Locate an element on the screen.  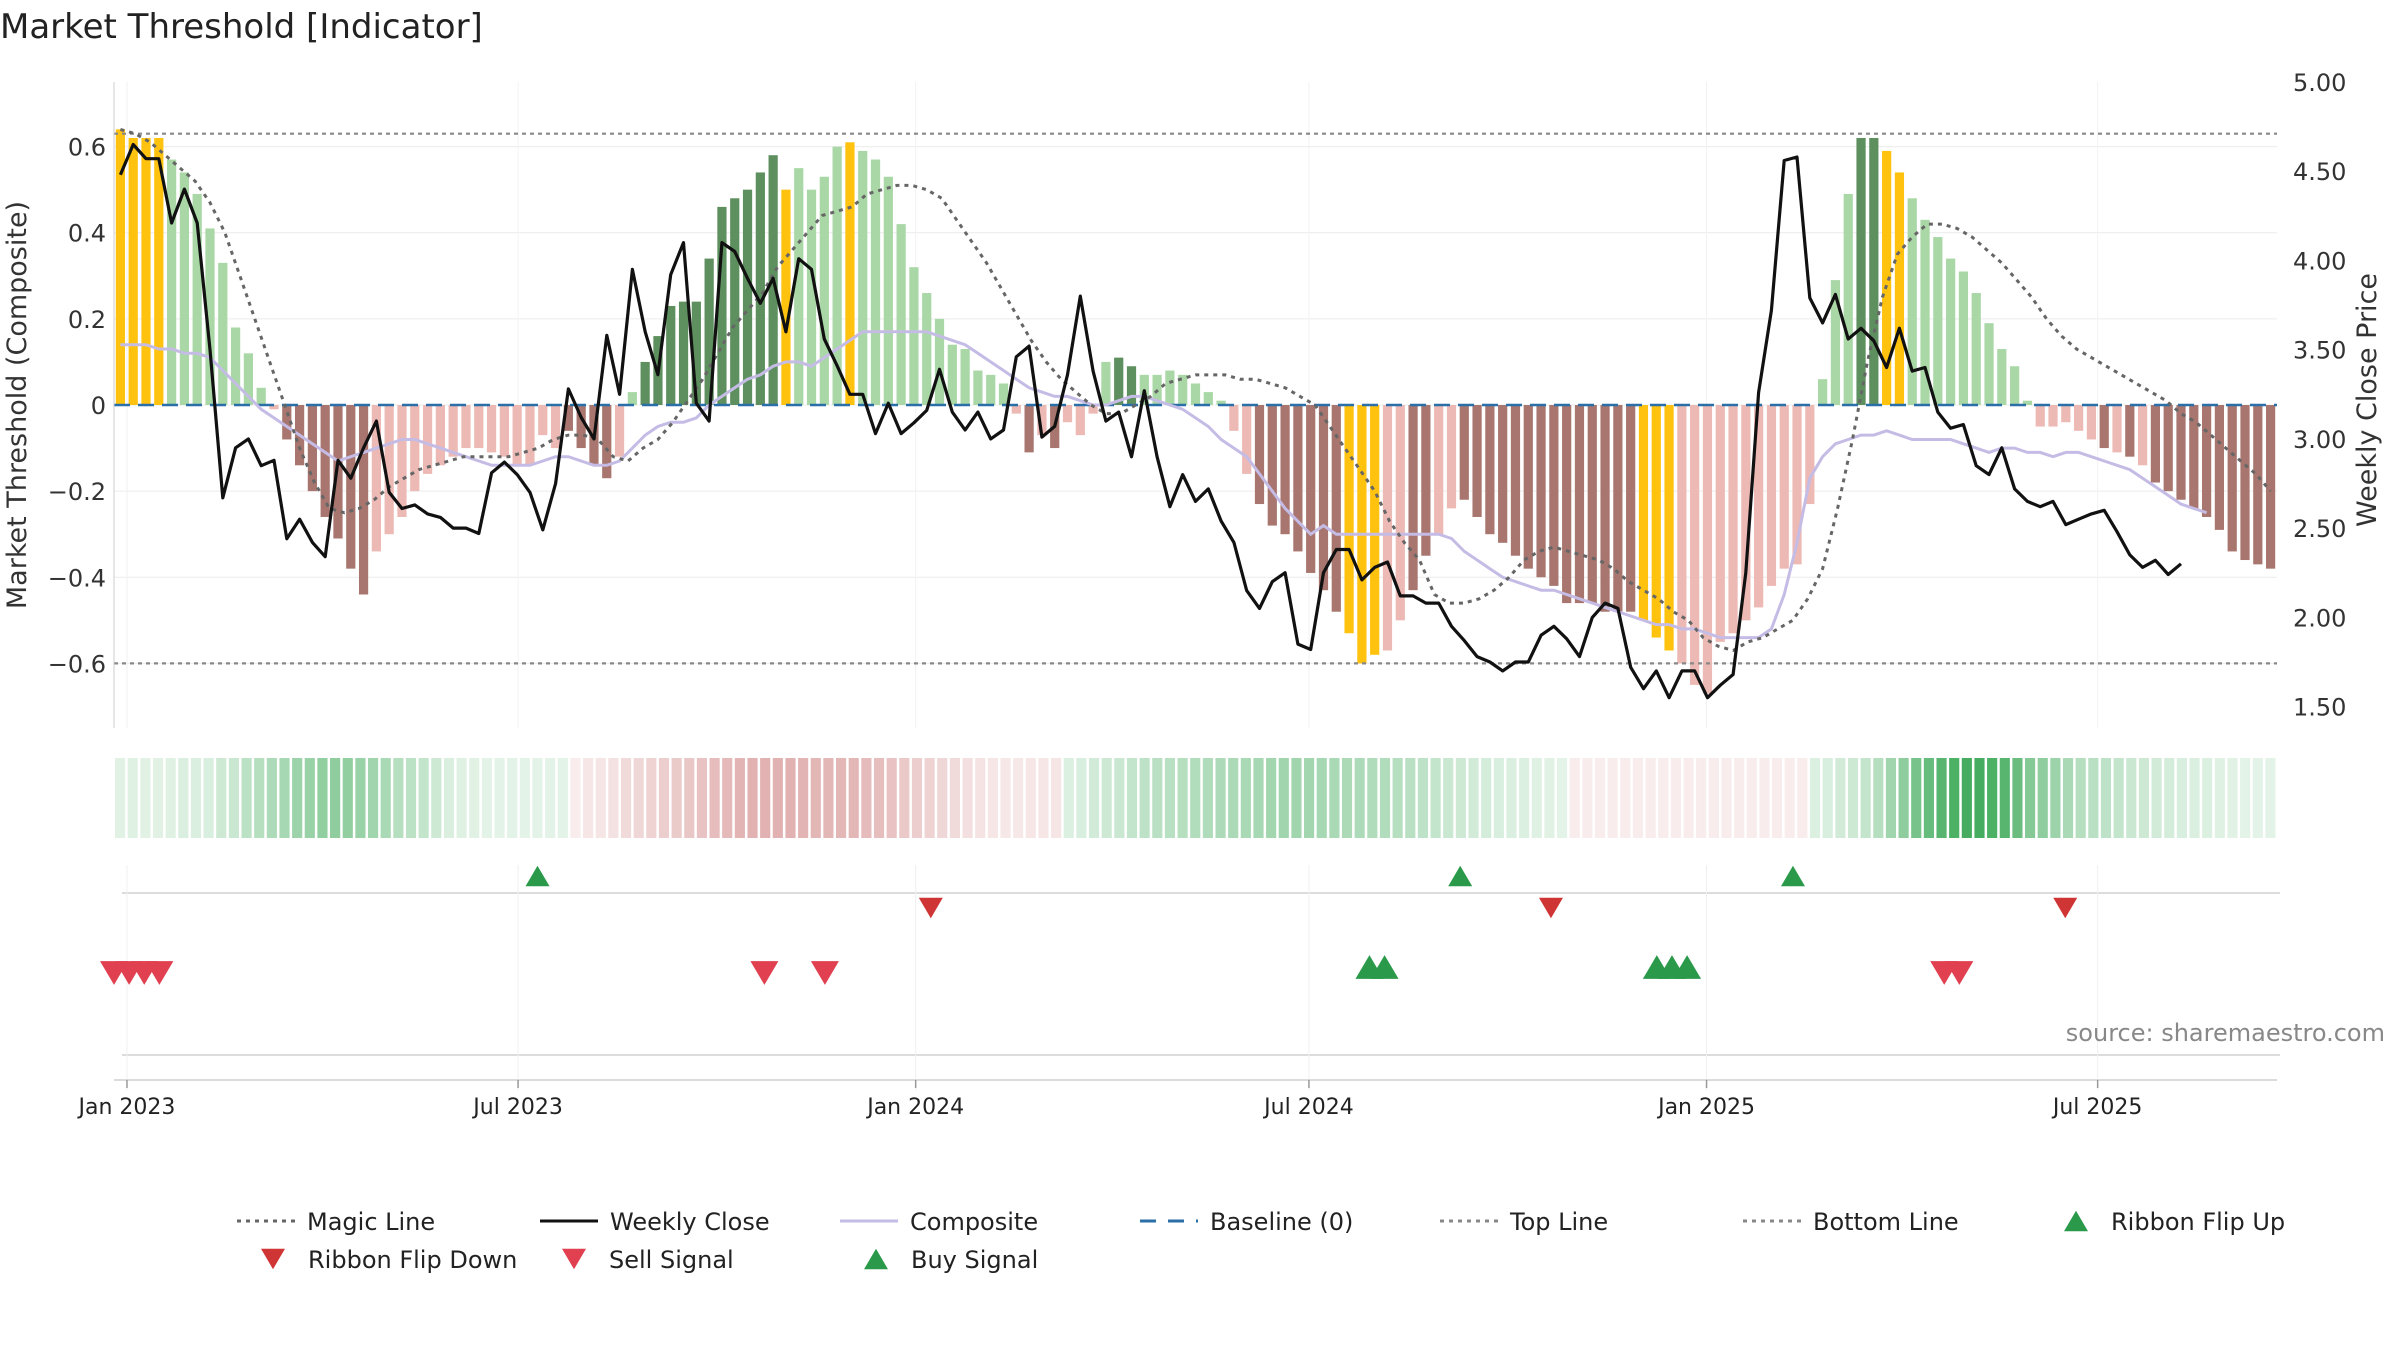
ribbon-strip is located at coordinates (1195, 798).